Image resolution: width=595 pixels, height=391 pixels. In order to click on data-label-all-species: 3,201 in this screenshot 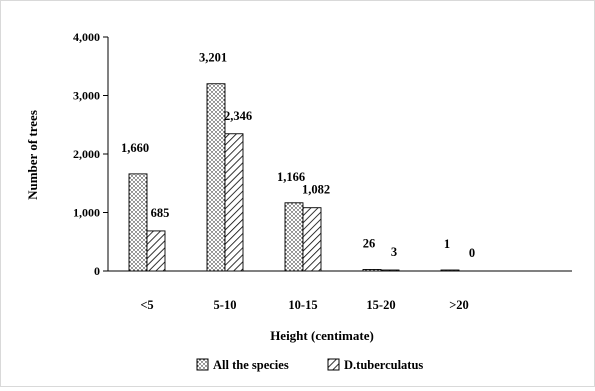, I will do `click(213, 58)`.